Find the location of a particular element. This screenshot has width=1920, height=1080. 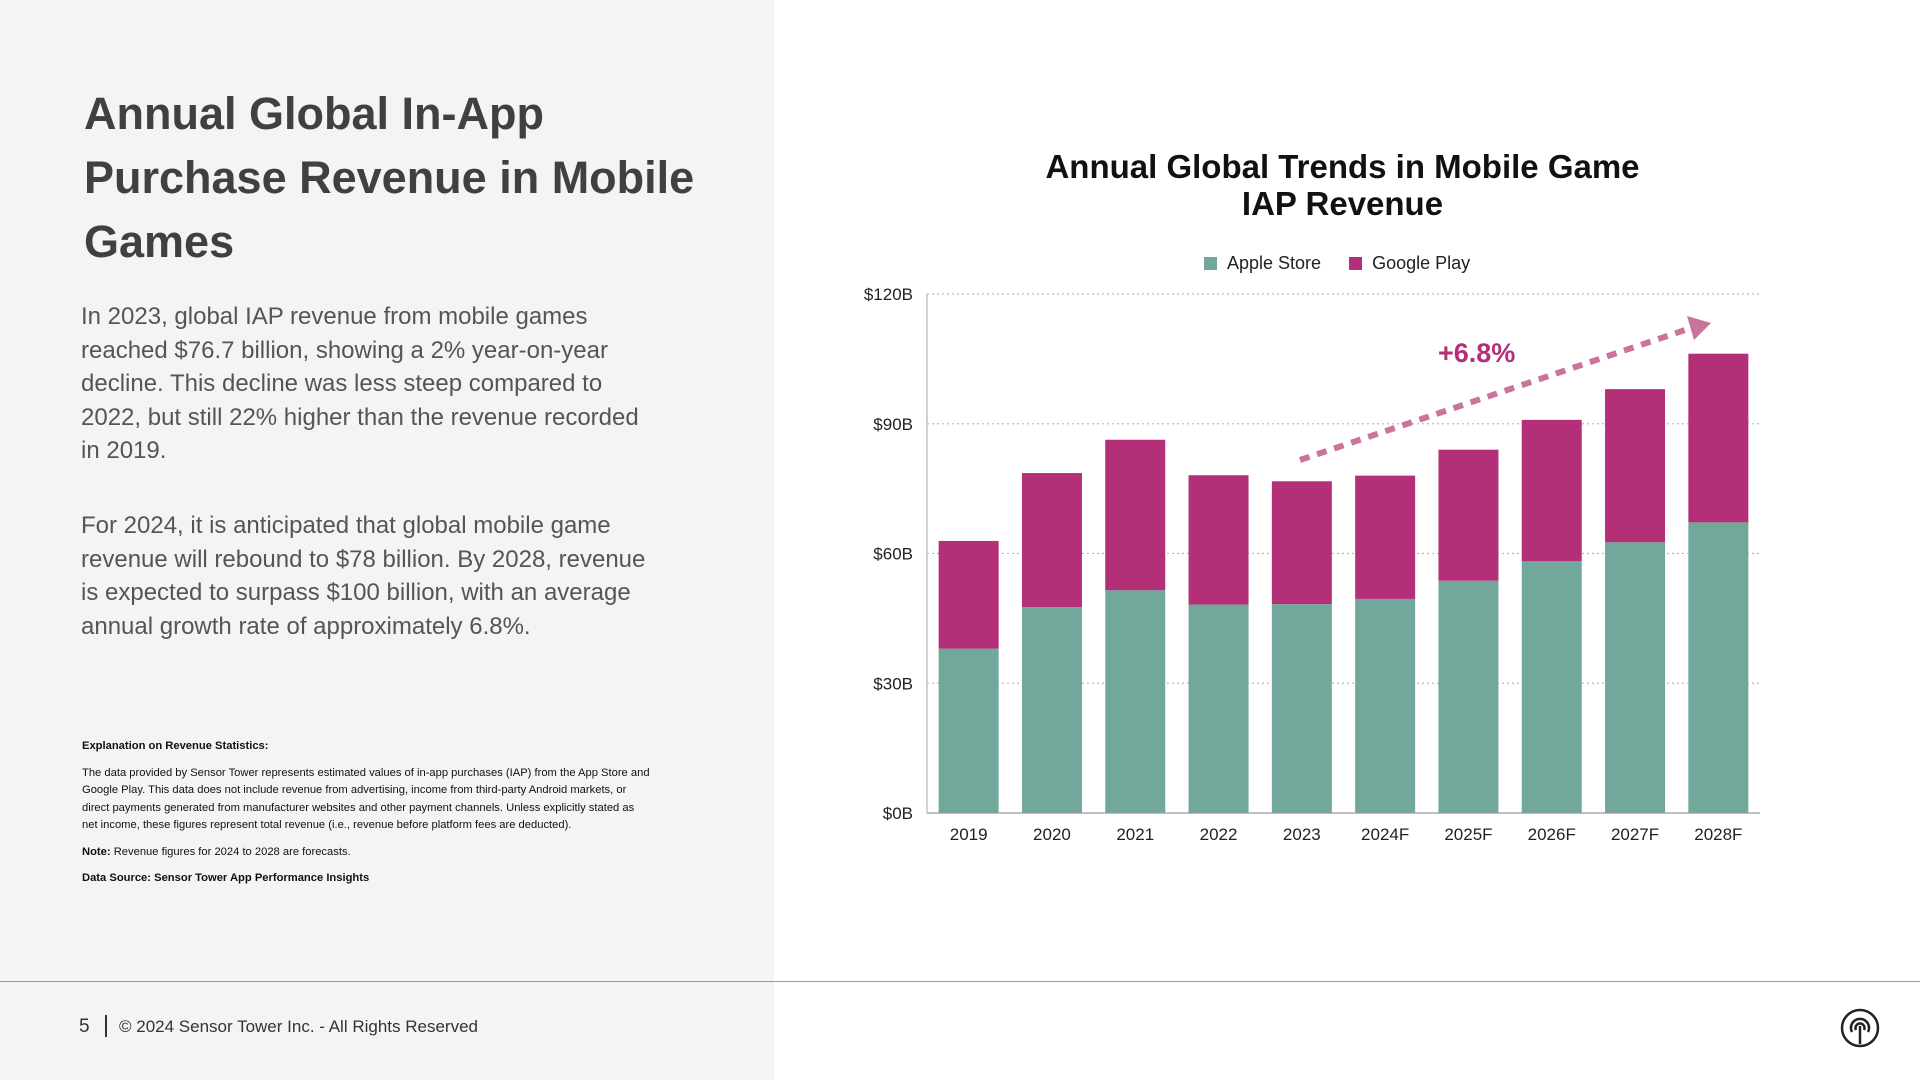

y-tick-label: $0B is located at coordinates (898, 813).